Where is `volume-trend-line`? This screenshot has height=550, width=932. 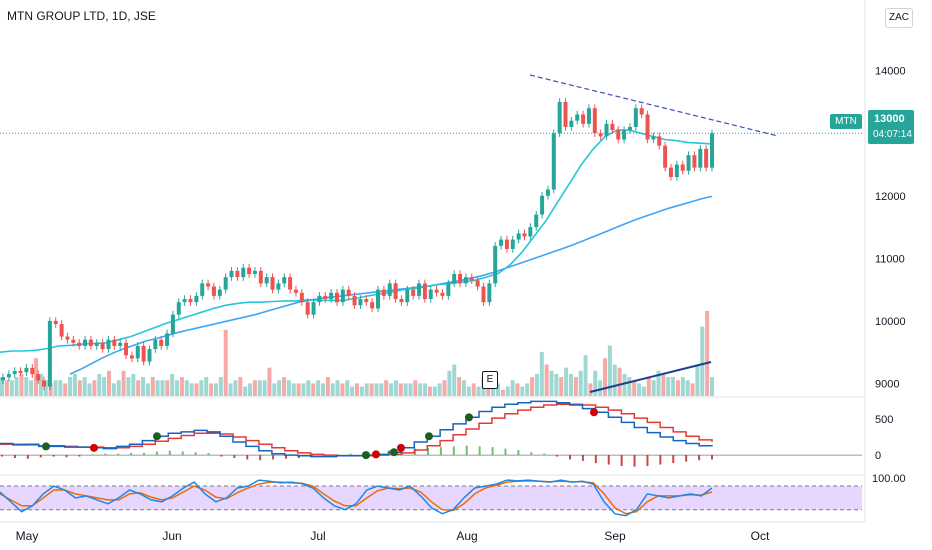 volume-trend-line is located at coordinates (650, 377).